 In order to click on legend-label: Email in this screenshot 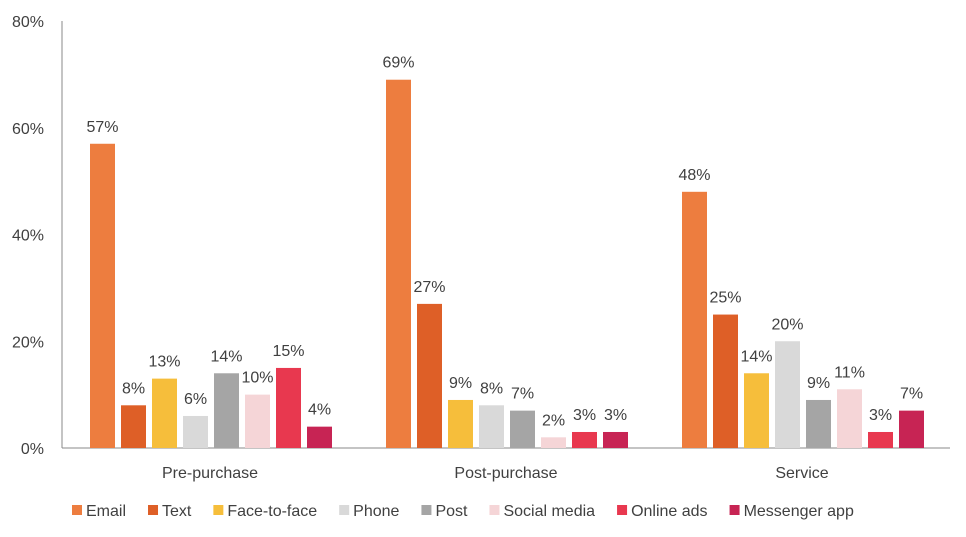, I will do `click(106, 511)`.